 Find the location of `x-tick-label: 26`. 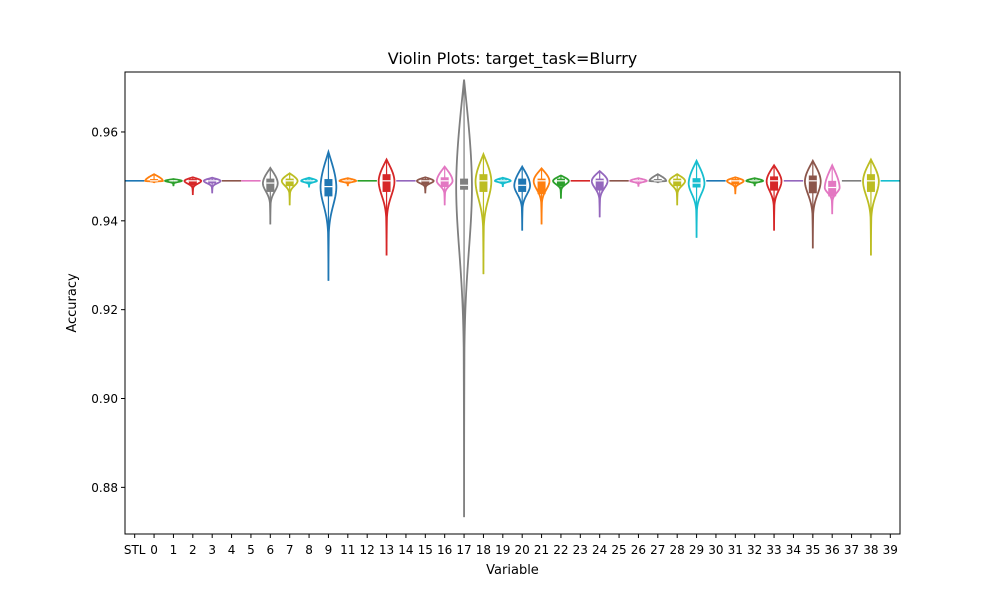

x-tick-label: 26 is located at coordinates (638, 550).